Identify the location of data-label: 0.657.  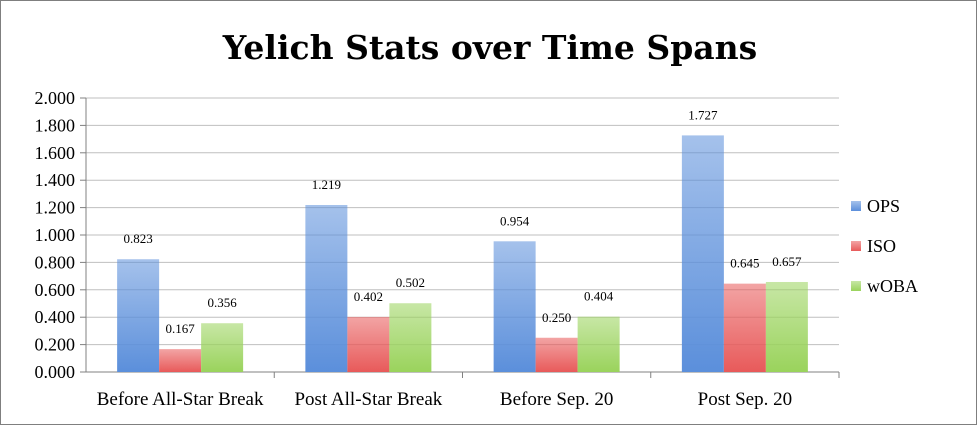
(787, 261).